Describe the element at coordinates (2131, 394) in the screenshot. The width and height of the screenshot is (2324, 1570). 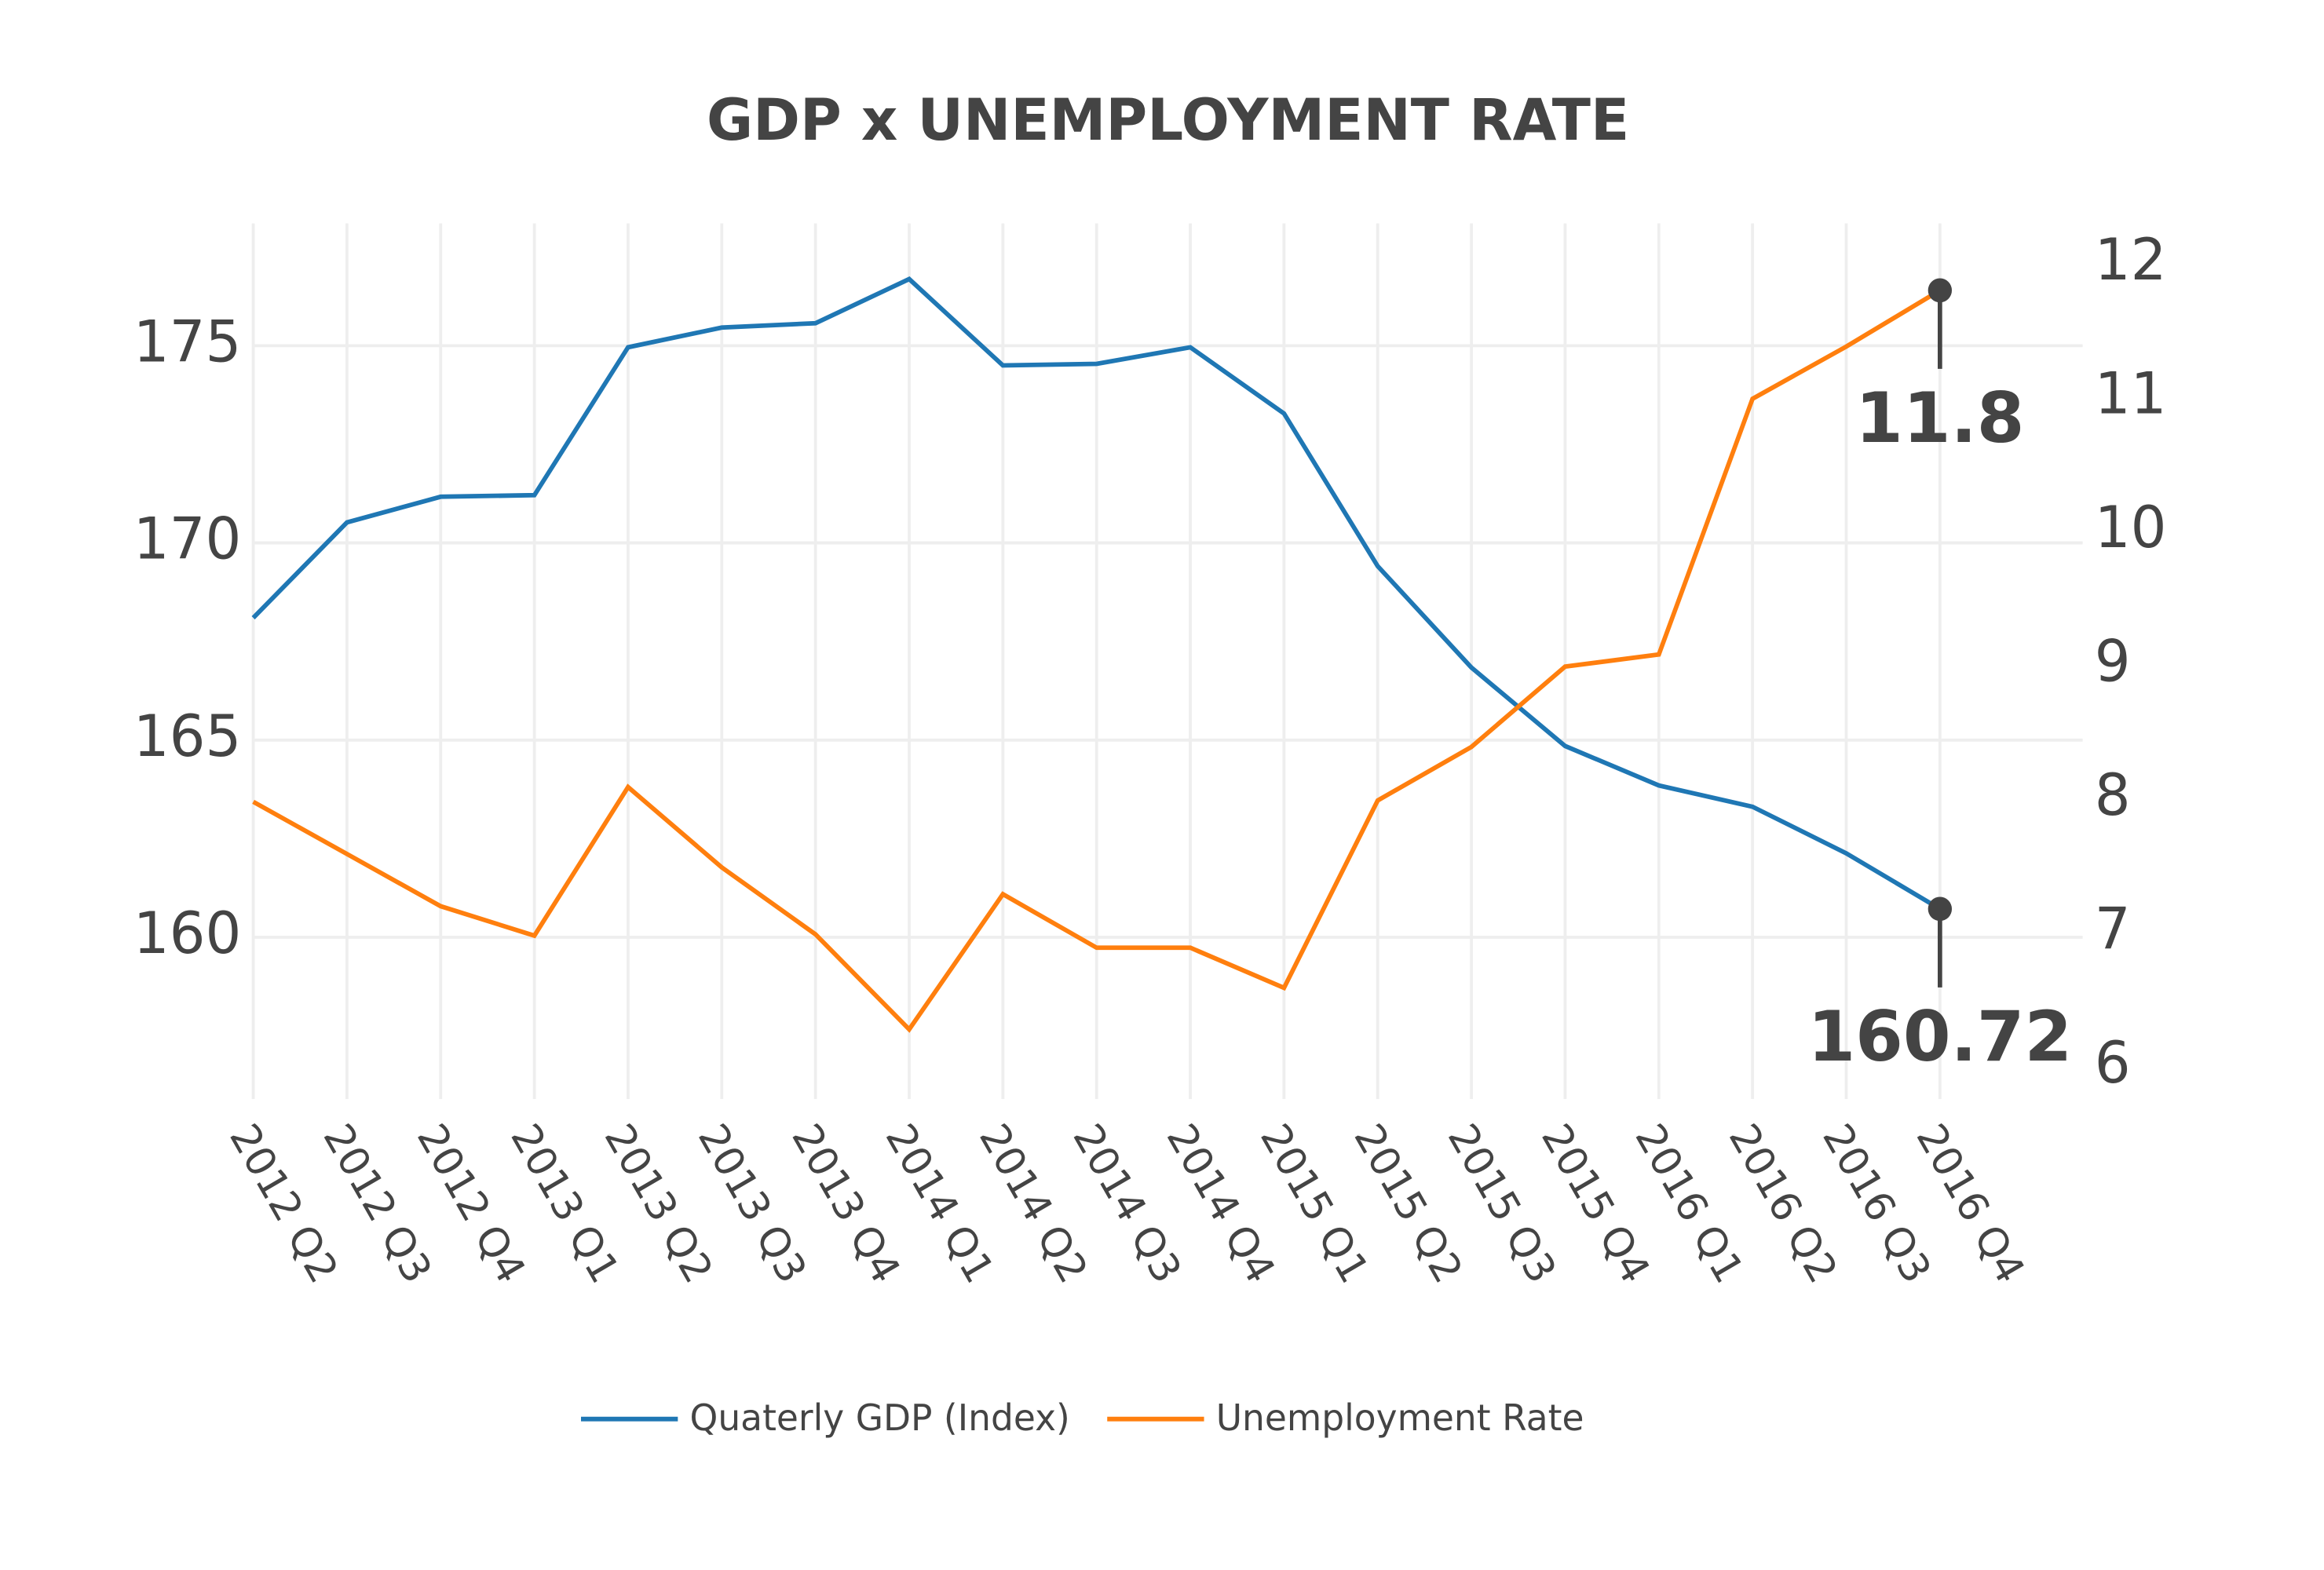
I see `y2-tick-label: 11` at that location.